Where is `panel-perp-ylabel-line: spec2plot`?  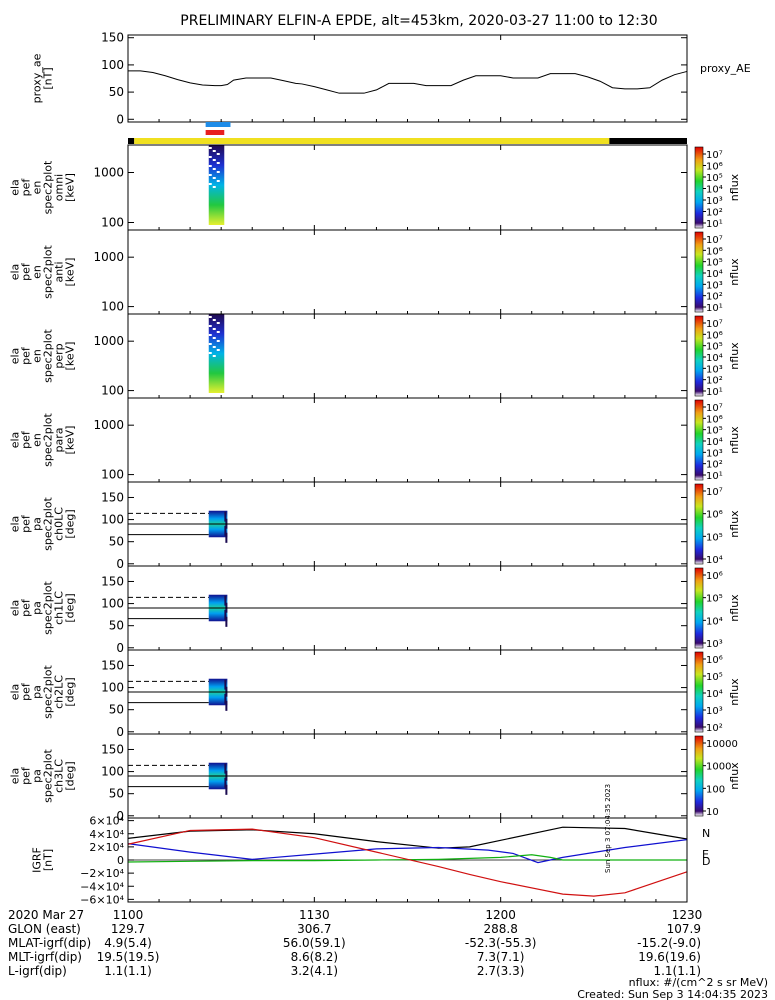
panel-perp-ylabel-line: spec2plot is located at coordinates (48, 356).